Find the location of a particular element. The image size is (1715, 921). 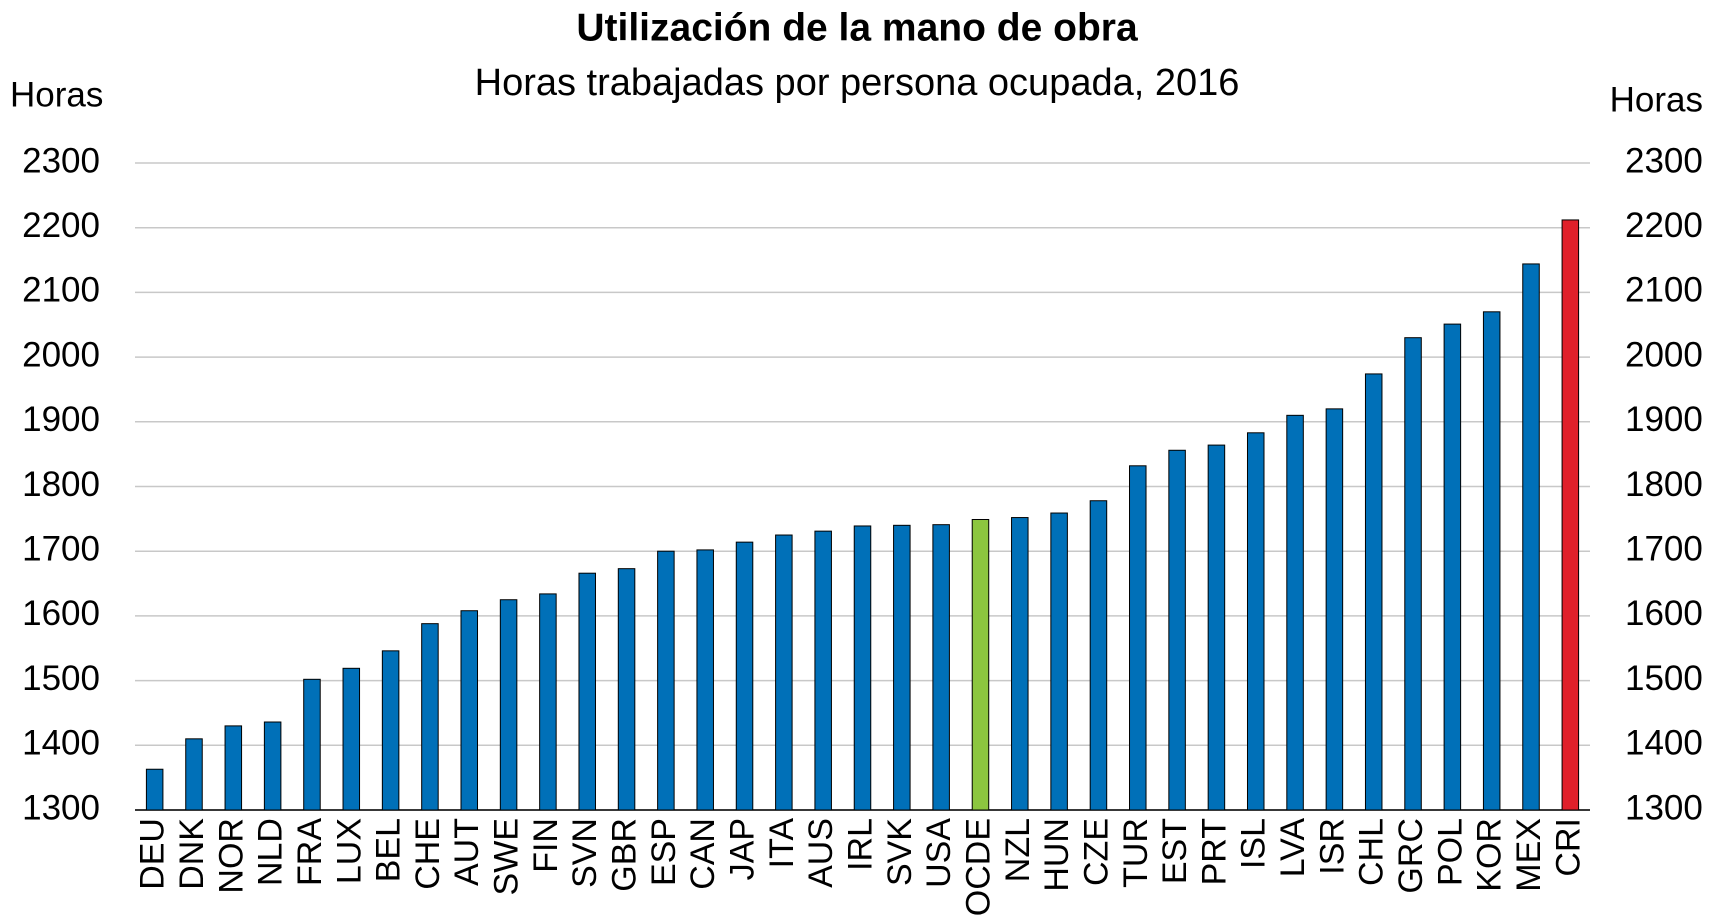

x-tick-label: CZE is located at coordinates (1096, 852).